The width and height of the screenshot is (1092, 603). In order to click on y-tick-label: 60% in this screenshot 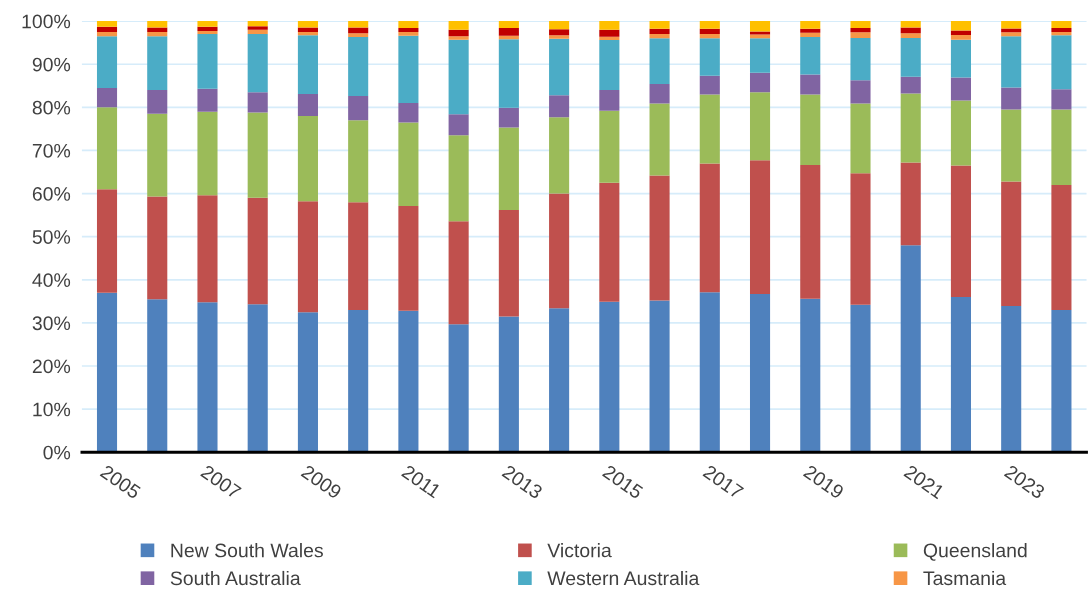, I will do `click(51, 194)`.